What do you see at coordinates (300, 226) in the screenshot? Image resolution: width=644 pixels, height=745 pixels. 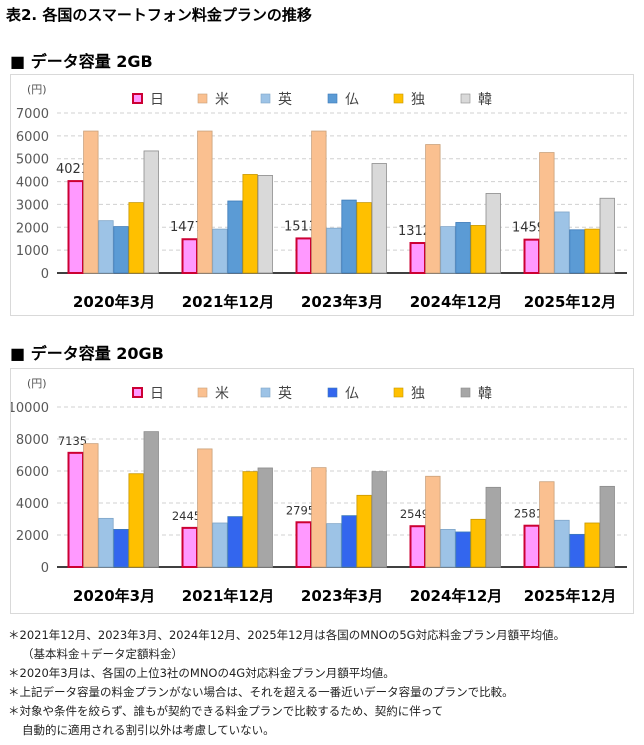 I see `data-label: 1513` at bounding box center [300, 226].